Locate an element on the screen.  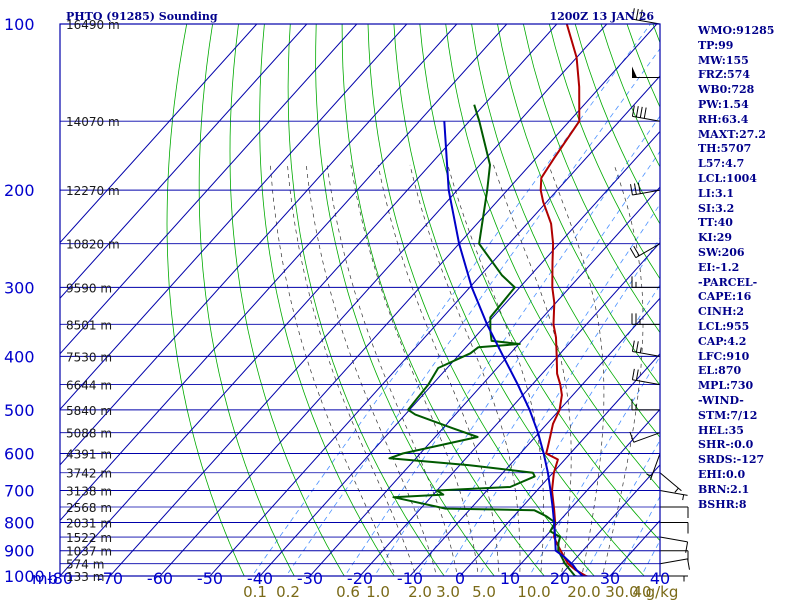
section-parcel: -PARCEL- is located at coordinates (728, 282).